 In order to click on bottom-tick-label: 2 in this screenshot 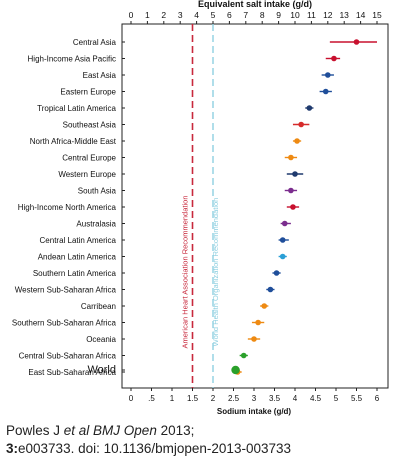, I will do `click(213, 398)`.